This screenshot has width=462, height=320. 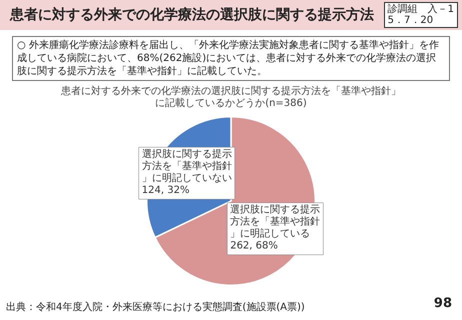 I want to click on chart-title: 患者に対する外来での化学療法の選択肢に関する提示方法, so click(x=192, y=15).